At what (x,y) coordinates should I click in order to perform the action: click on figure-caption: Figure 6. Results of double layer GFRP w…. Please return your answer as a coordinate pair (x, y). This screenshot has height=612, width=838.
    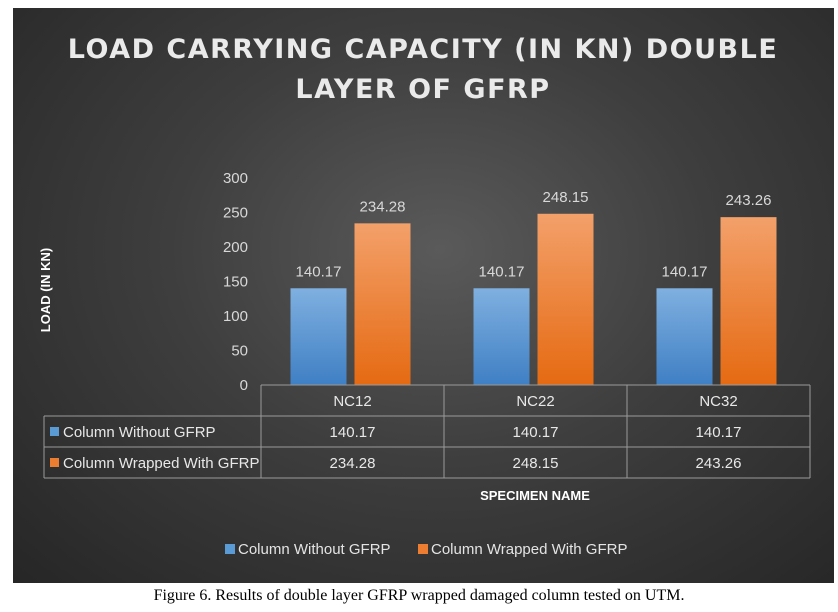
    Looking at the image, I should click on (419, 595).